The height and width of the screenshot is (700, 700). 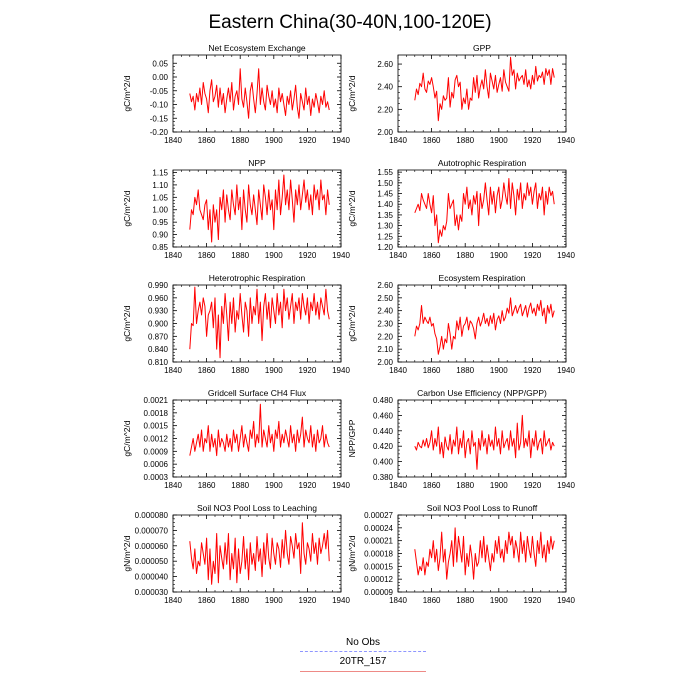 What do you see at coordinates (159, 118) in the screenshot?
I see `y-tick-label: -0.15` at bounding box center [159, 118].